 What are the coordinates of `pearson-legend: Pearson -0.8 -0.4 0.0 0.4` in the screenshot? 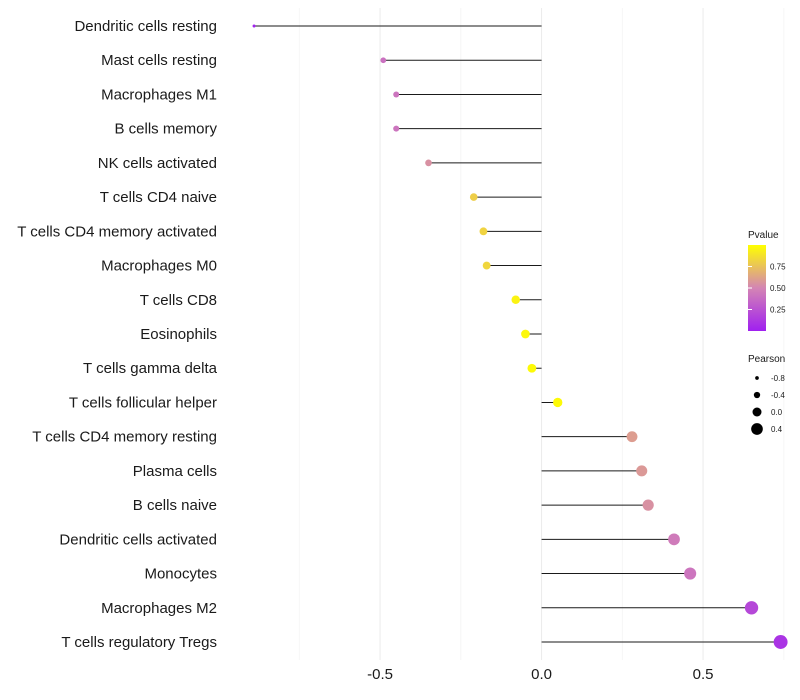 It's located at (766, 394).